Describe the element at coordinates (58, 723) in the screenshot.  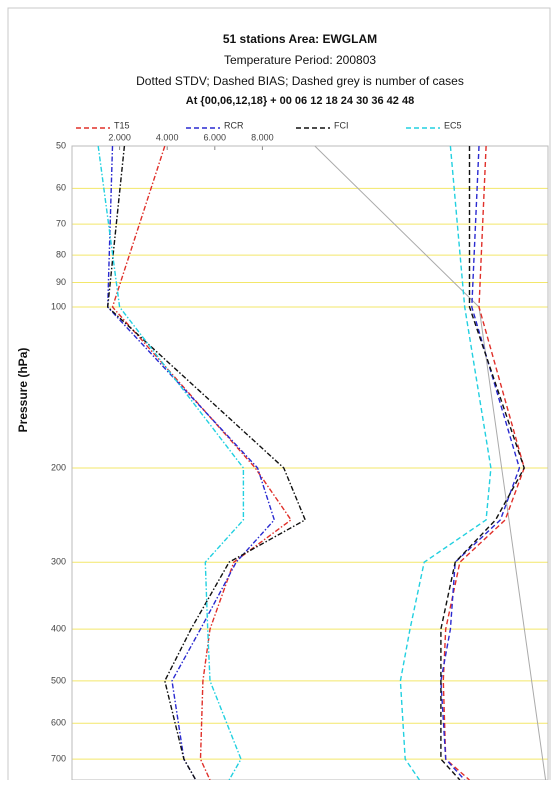
I see `y-tick-label: 600` at that location.